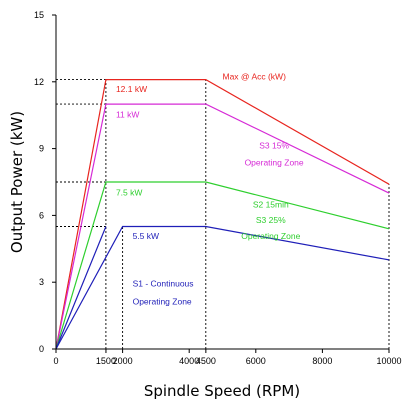  What do you see at coordinates (123, 361) in the screenshot?
I see `x-tick-label: 2000` at bounding box center [123, 361].